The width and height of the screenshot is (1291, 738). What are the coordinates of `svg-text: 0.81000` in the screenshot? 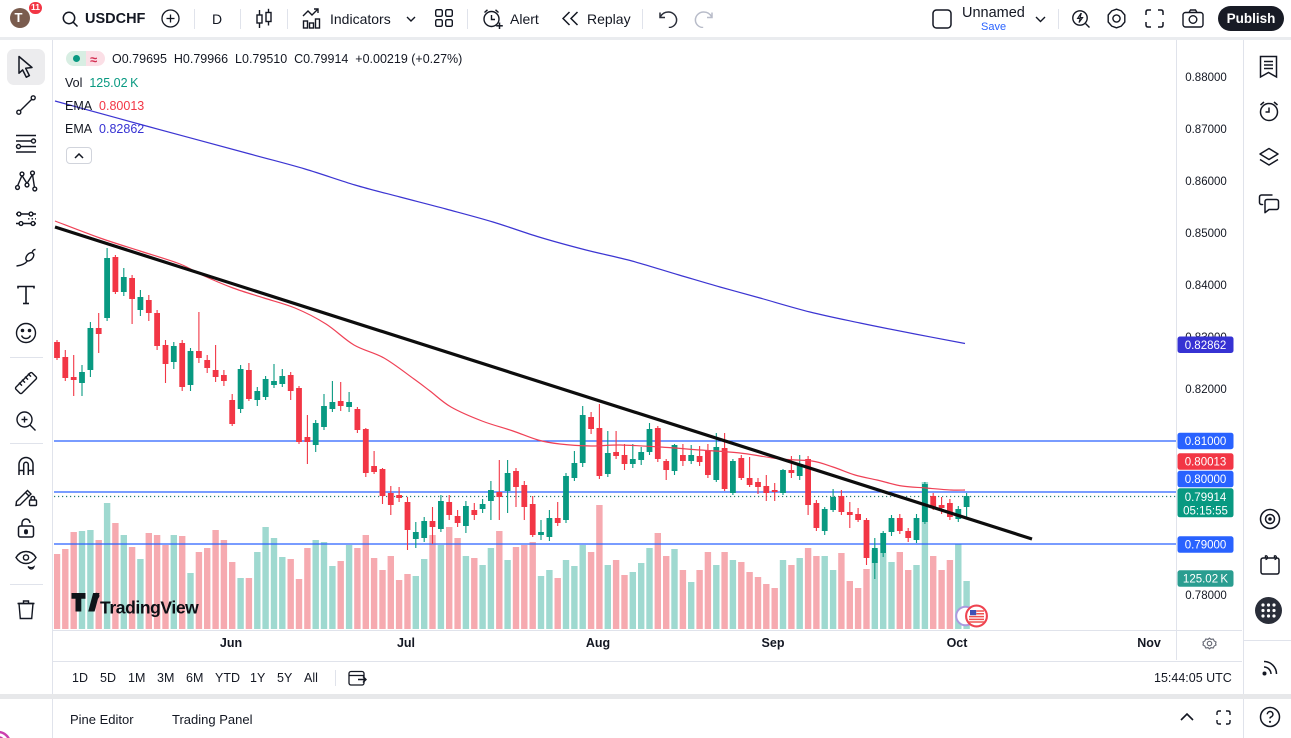 It's located at (1206, 442).